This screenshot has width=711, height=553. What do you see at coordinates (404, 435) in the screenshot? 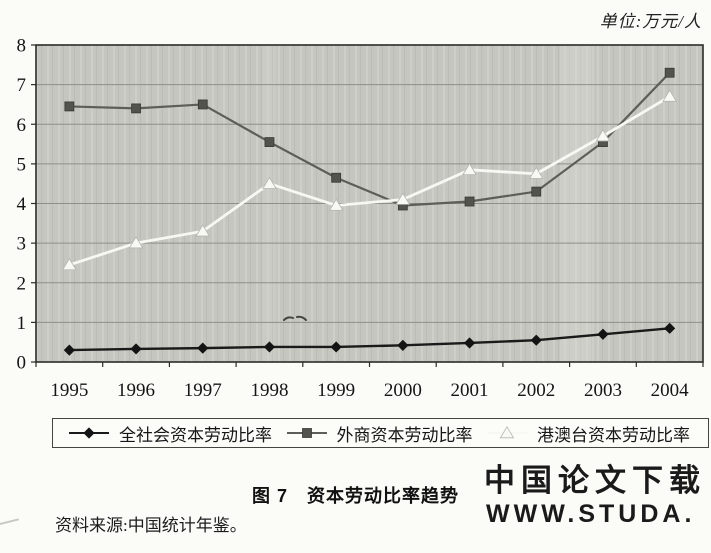
I see `legend-label-foreign: 外商资本劳动比率` at bounding box center [404, 435].